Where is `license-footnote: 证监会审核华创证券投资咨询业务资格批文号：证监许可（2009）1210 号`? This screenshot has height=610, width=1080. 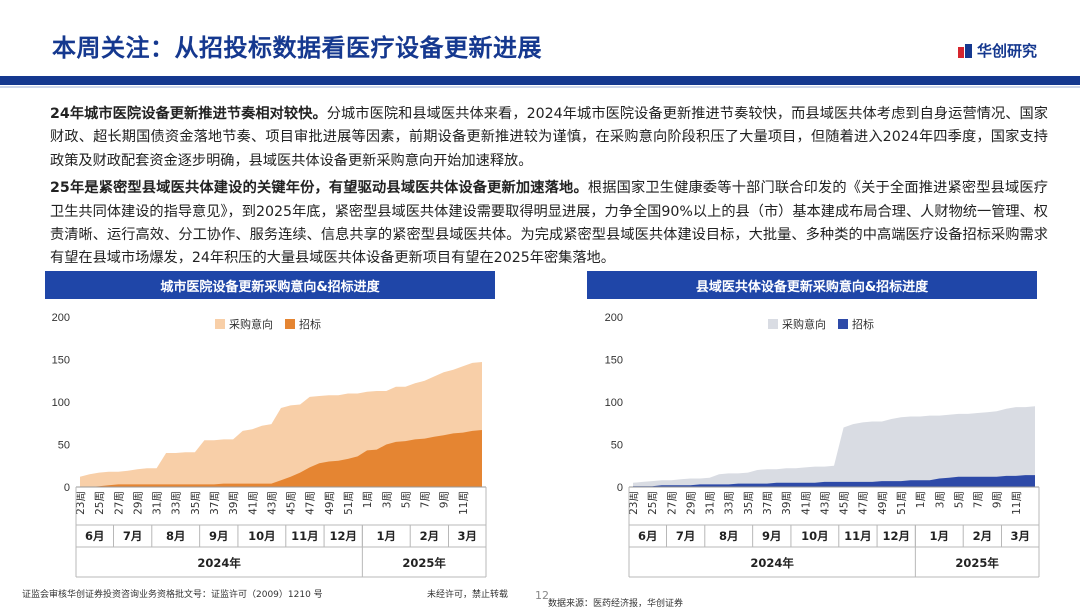
license-footnote: 证监会审核华创证券投资咨询业务资格批文号：证监许可（2009）1210 号 is located at coordinates (172, 595).